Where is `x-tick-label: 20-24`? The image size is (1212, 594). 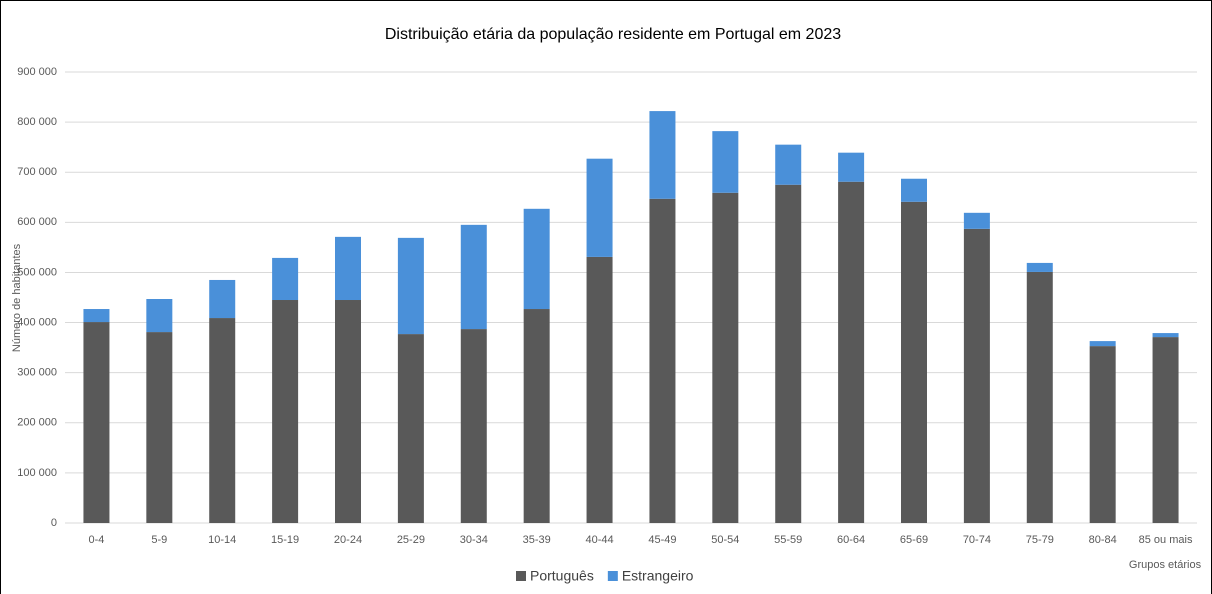 x-tick-label: 20-24 is located at coordinates (348, 540).